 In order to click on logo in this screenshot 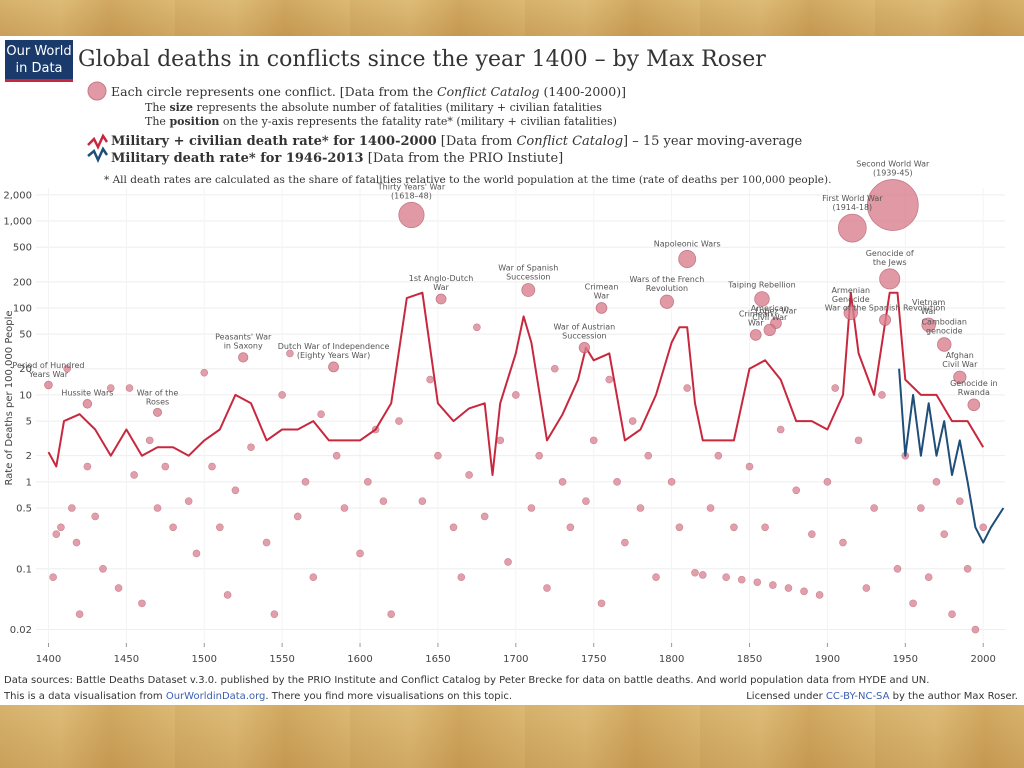, I will do `click(39, 61)`.